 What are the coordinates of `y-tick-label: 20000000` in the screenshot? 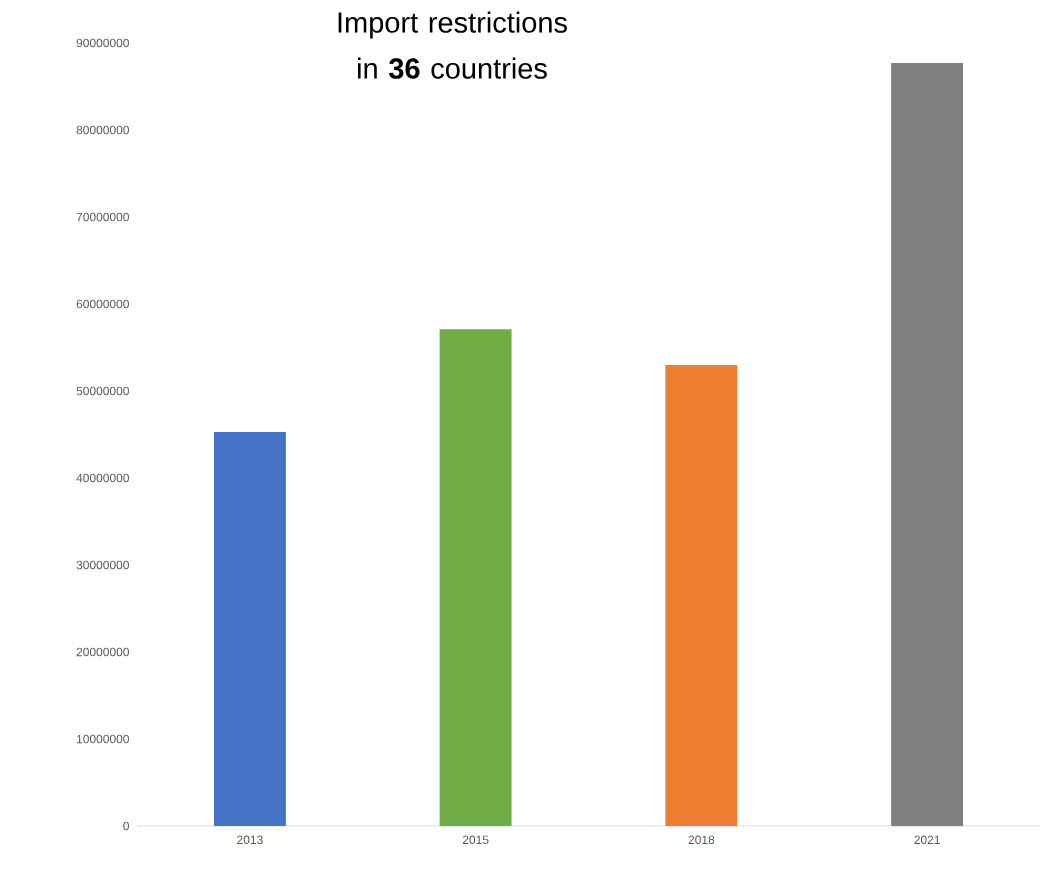 It's located at (102, 652).